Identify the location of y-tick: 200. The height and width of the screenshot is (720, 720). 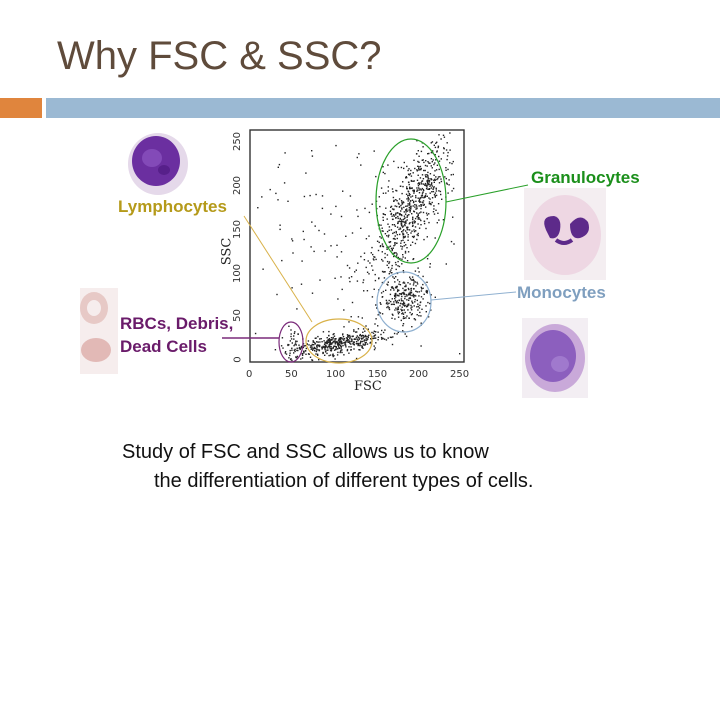
(238, 185).